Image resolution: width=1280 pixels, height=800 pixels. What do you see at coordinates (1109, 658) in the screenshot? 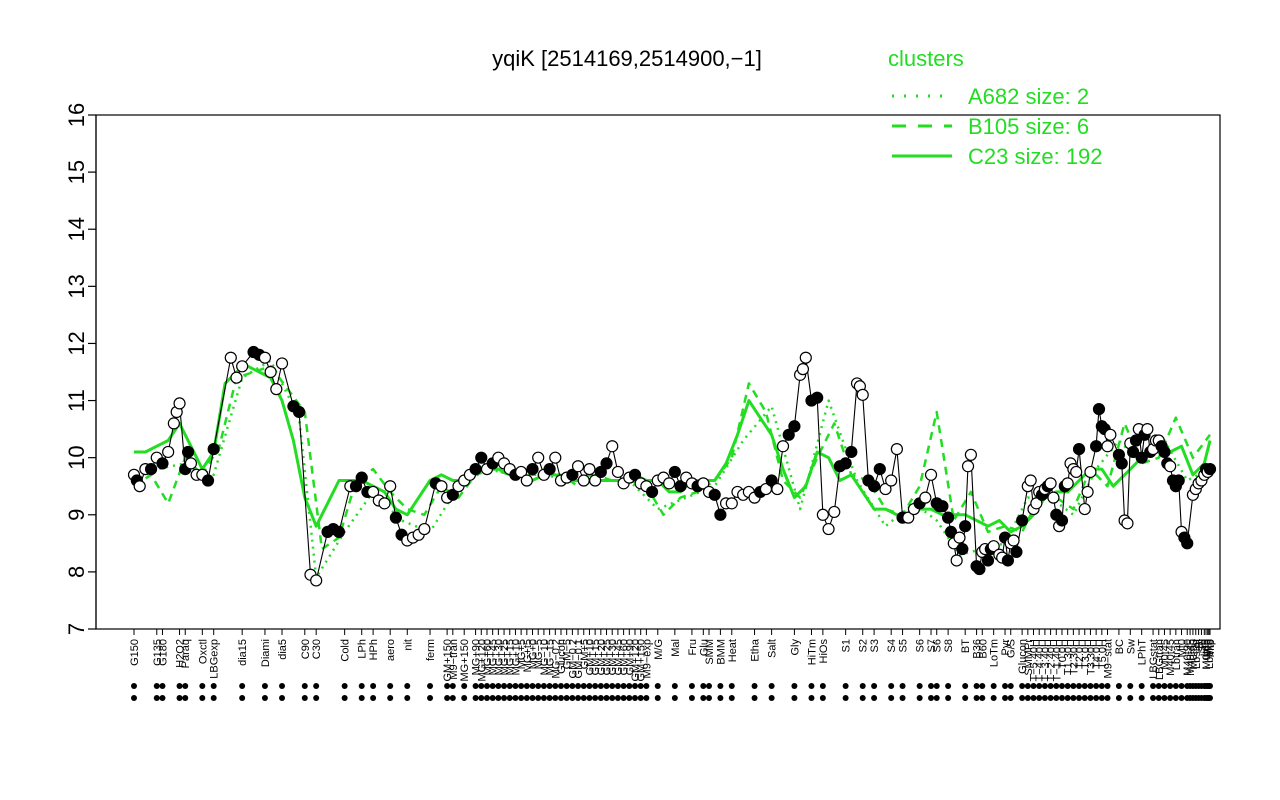
I see `x-tick-label: M9−stat` at bounding box center [1109, 658].